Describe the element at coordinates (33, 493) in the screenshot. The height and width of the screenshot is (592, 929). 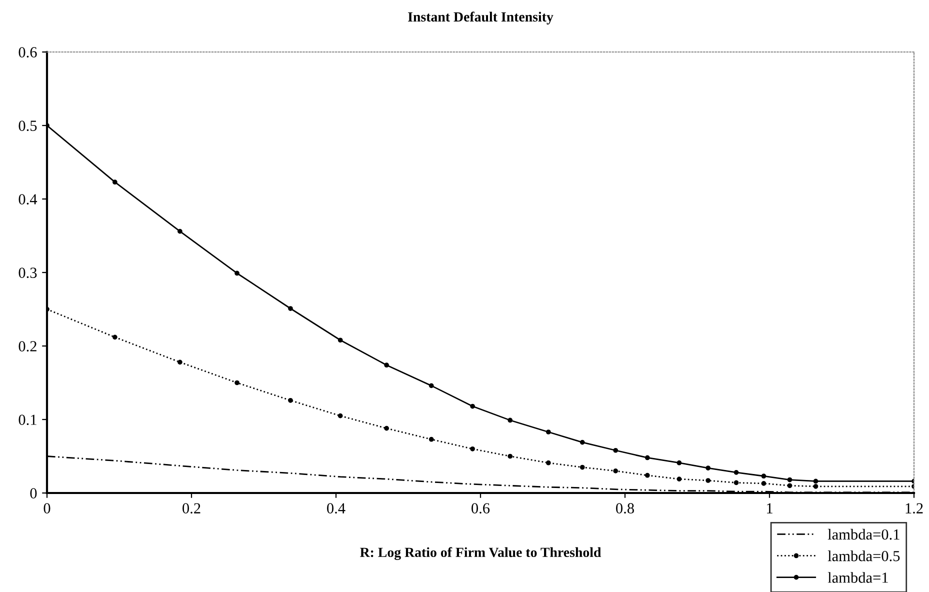
I see `y-tick-label: 0` at that location.